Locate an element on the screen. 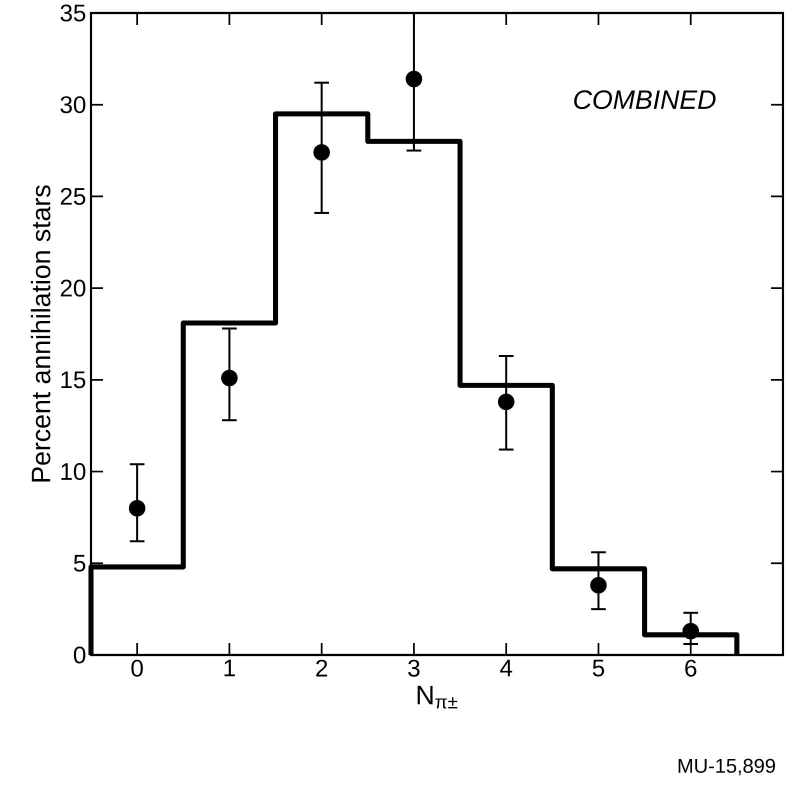 This screenshot has height=787, width=786. annotation: COMBINED is located at coordinates (645, 100).